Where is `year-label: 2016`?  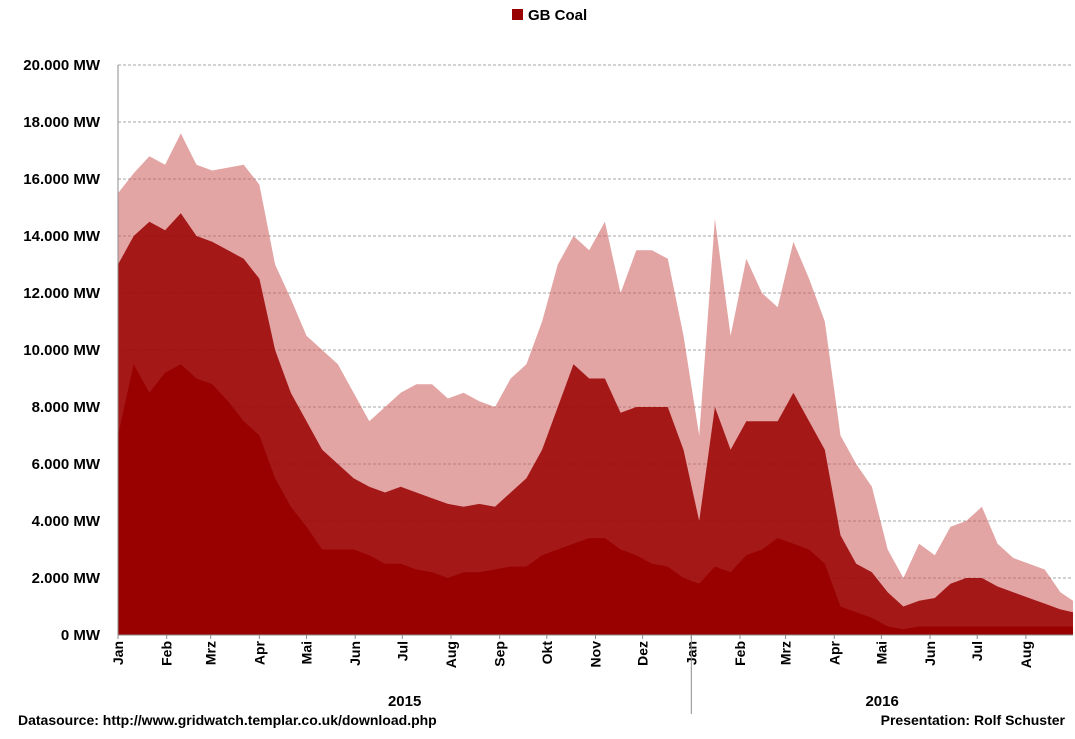
year-label: 2016 is located at coordinates (881, 701).